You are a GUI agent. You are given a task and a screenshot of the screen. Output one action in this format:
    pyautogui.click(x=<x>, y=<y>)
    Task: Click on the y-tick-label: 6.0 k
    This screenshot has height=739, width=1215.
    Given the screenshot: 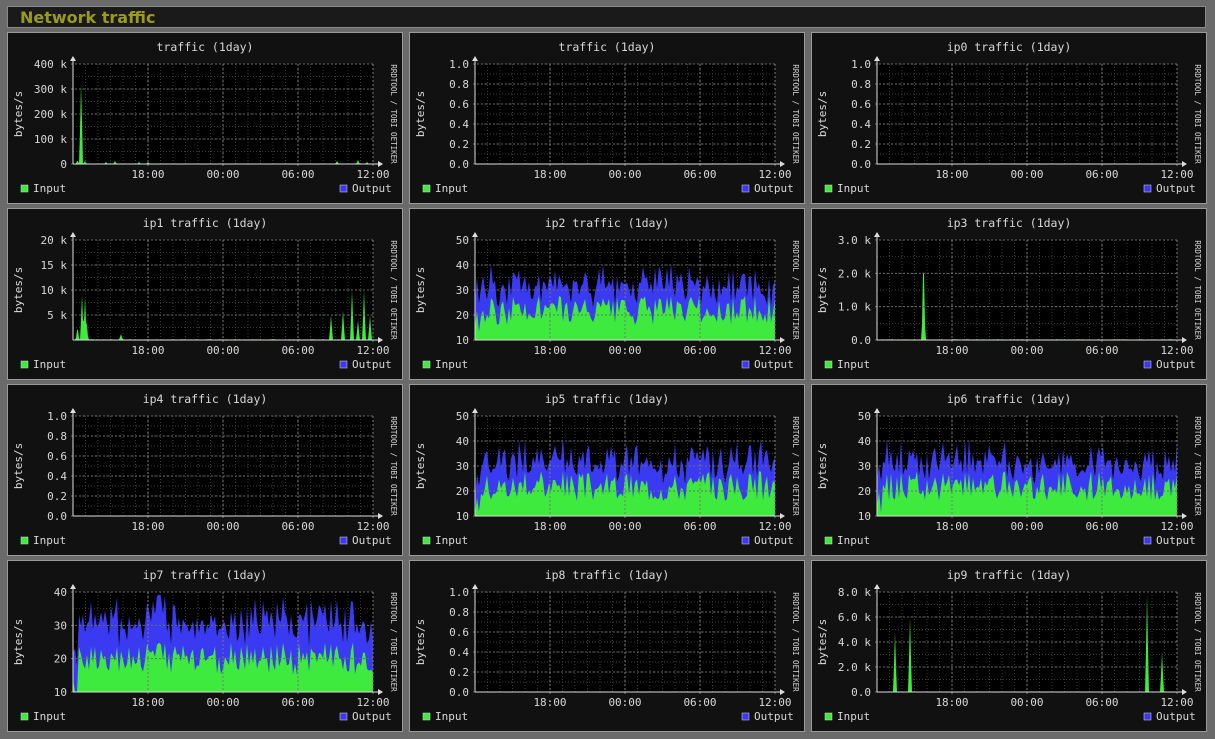 What is the action you would take?
    pyautogui.click(x=854, y=617)
    